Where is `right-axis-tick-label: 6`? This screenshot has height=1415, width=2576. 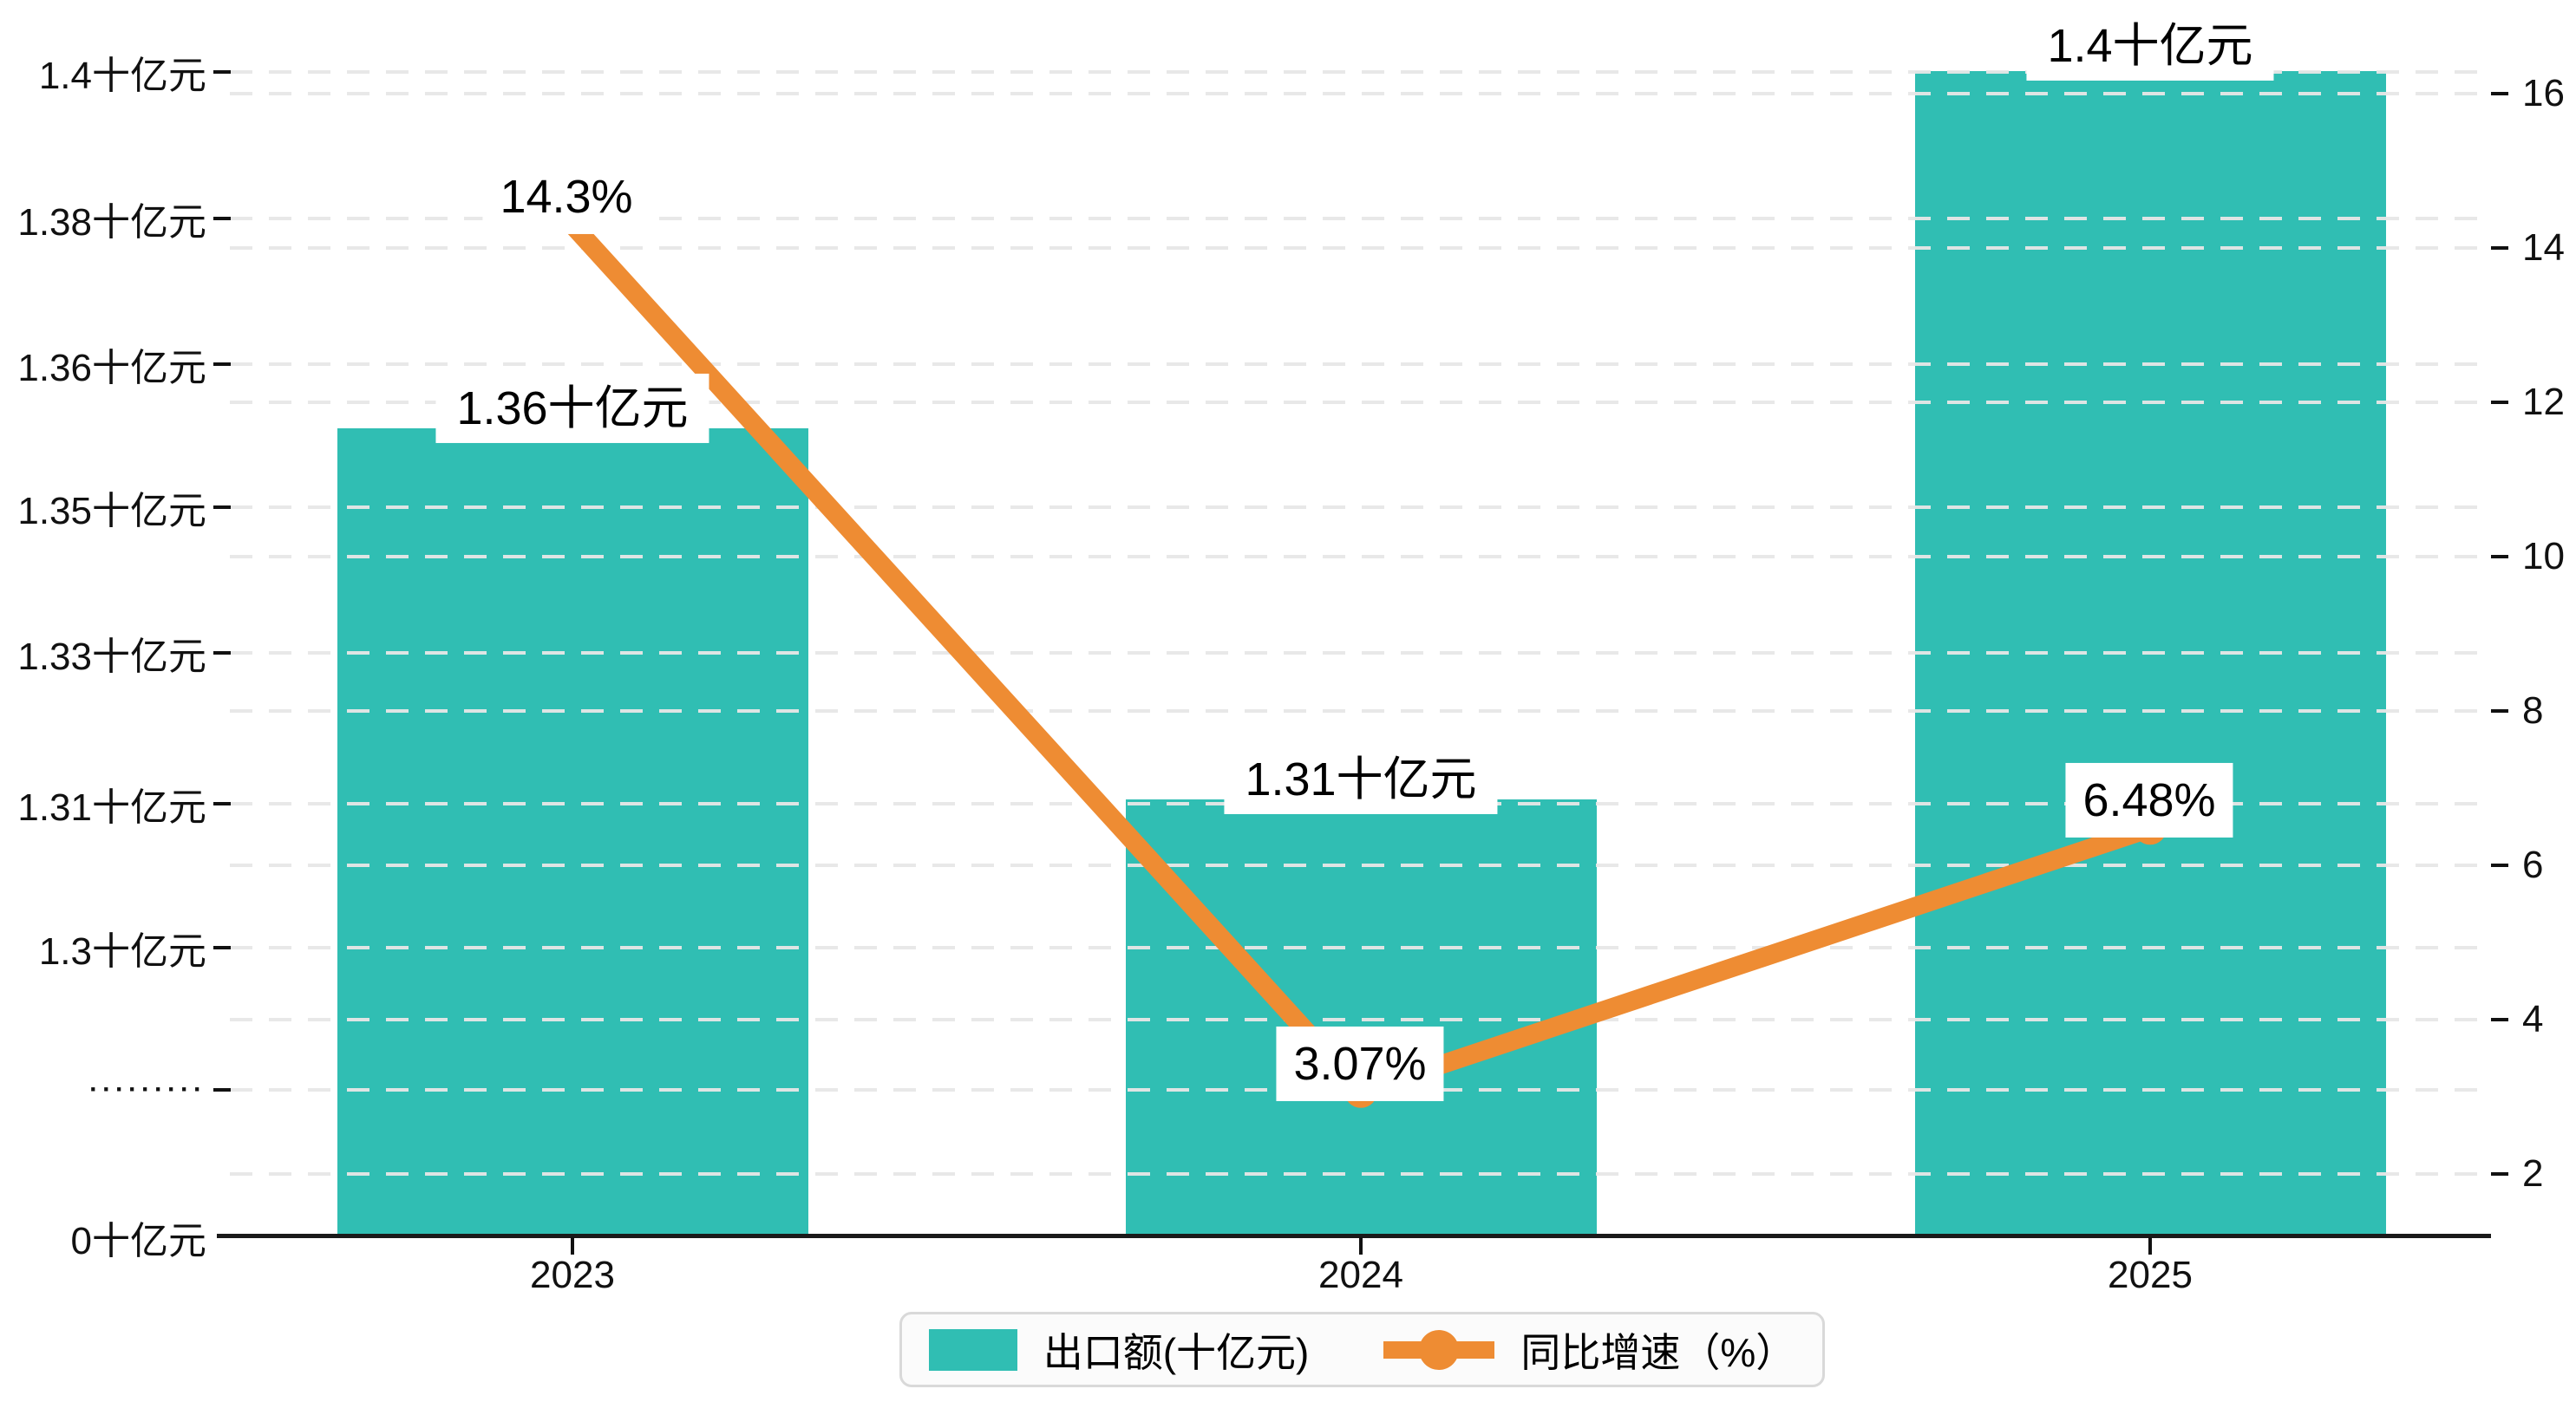 right-axis-tick-label: 6 is located at coordinates (2533, 865).